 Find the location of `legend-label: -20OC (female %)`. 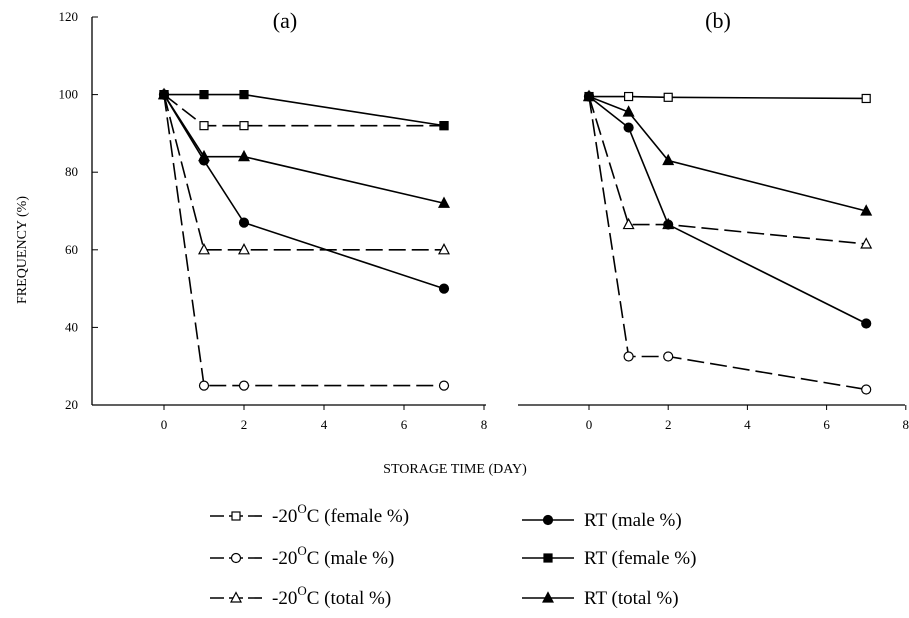

legend-label: -20OC (female %) is located at coordinates (340, 514).